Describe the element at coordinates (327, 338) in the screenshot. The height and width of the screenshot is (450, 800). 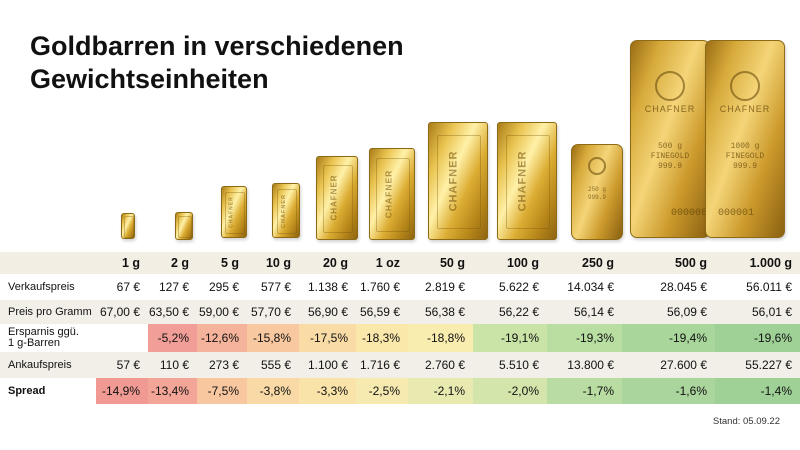
I see `table-cell: -17,5%` at that location.